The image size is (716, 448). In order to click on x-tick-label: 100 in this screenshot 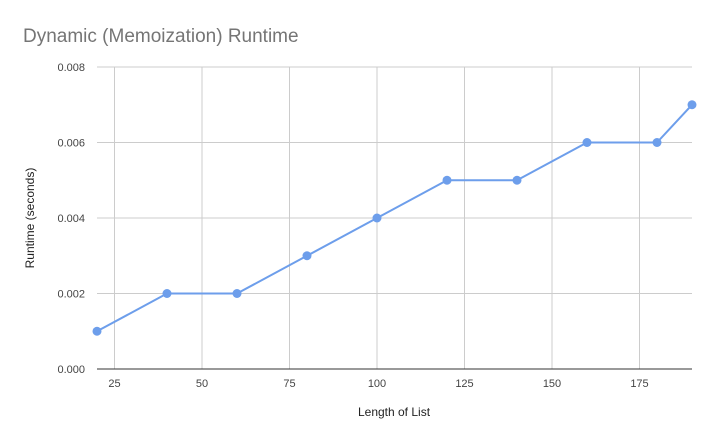, I will do `click(377, 384)`.